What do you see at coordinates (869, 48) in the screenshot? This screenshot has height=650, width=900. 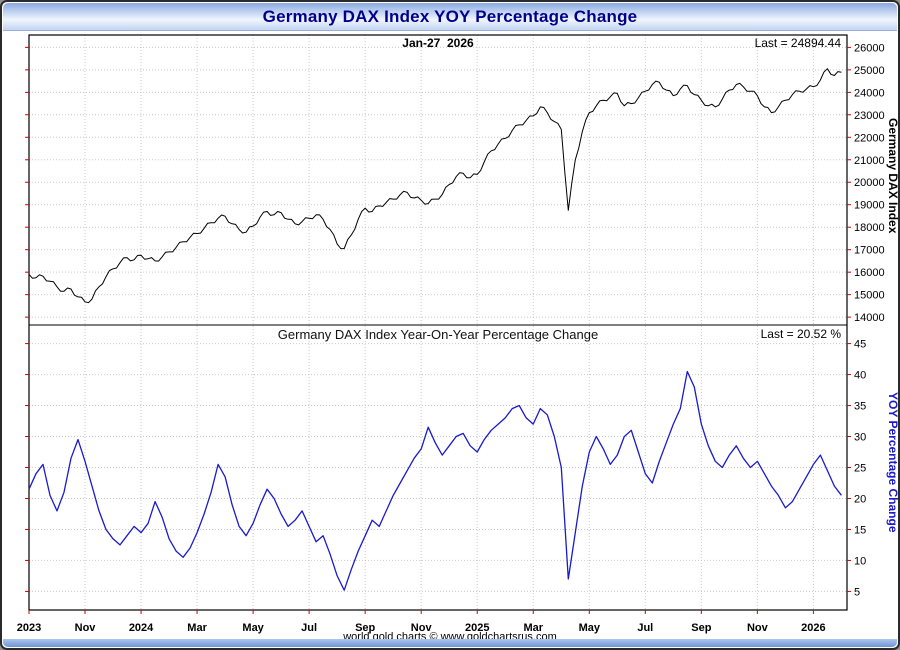 I see `svg-text: 26000` at bounding box center [869, 48].